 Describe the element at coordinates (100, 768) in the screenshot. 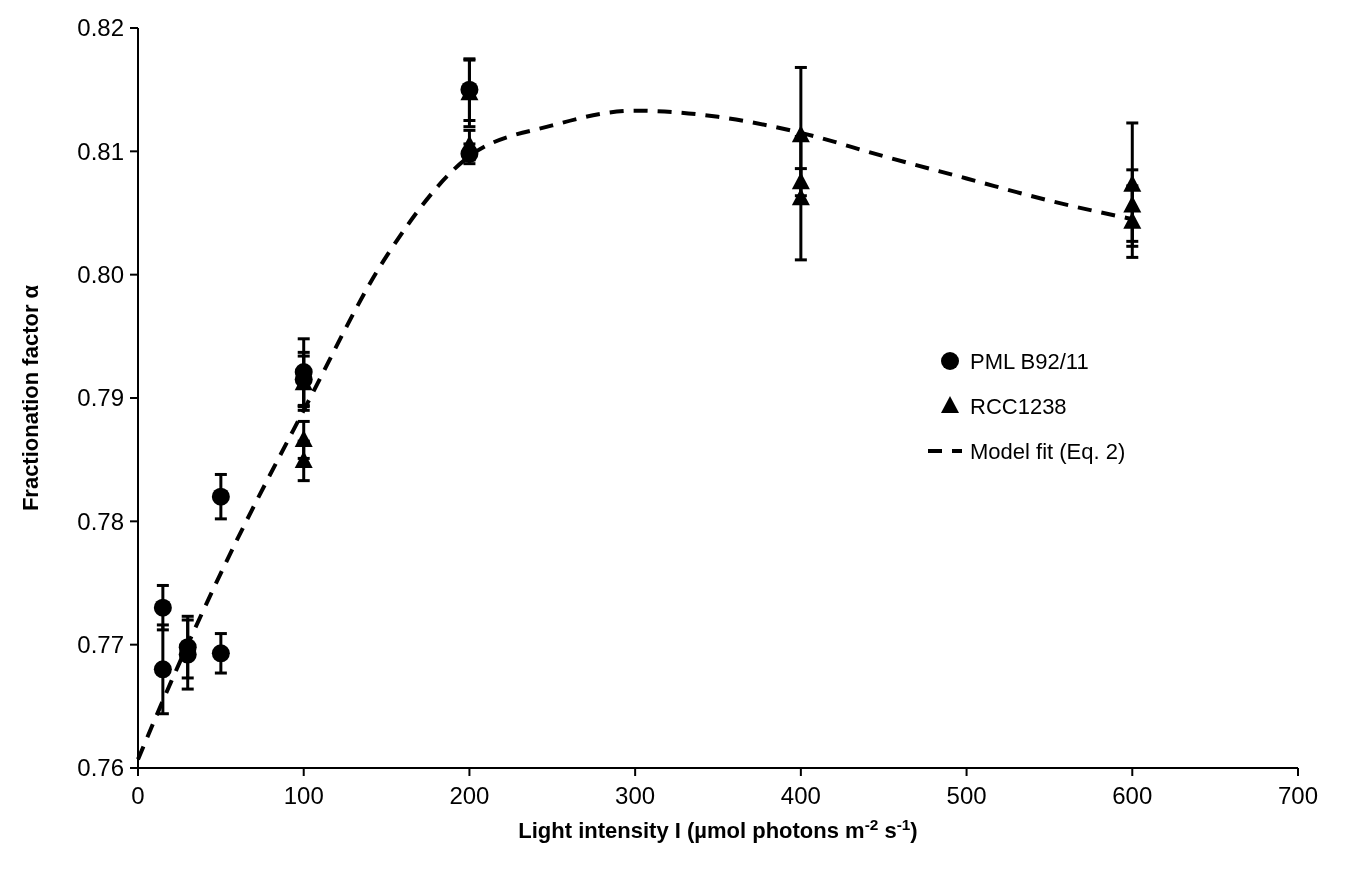

I see `y-tick-label: 0.76` at that location.